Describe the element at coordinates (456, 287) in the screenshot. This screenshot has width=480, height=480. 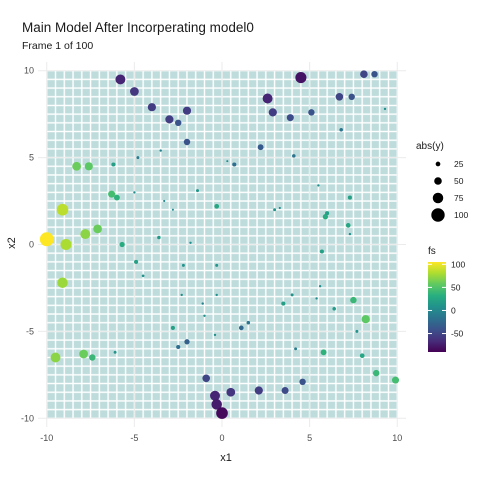
I see `colorbar-label: 50` at that location.